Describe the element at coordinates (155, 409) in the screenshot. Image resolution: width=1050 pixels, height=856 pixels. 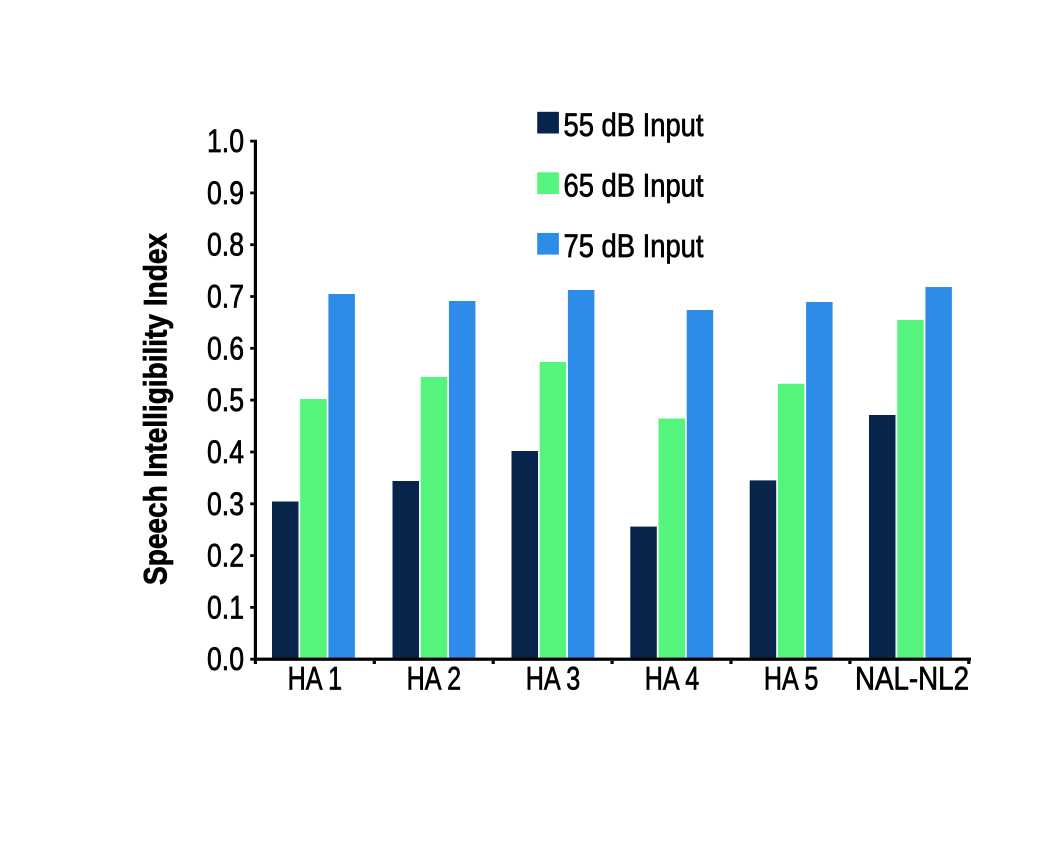
I see `svg-text: Speech Intelligibility Index` at that location.